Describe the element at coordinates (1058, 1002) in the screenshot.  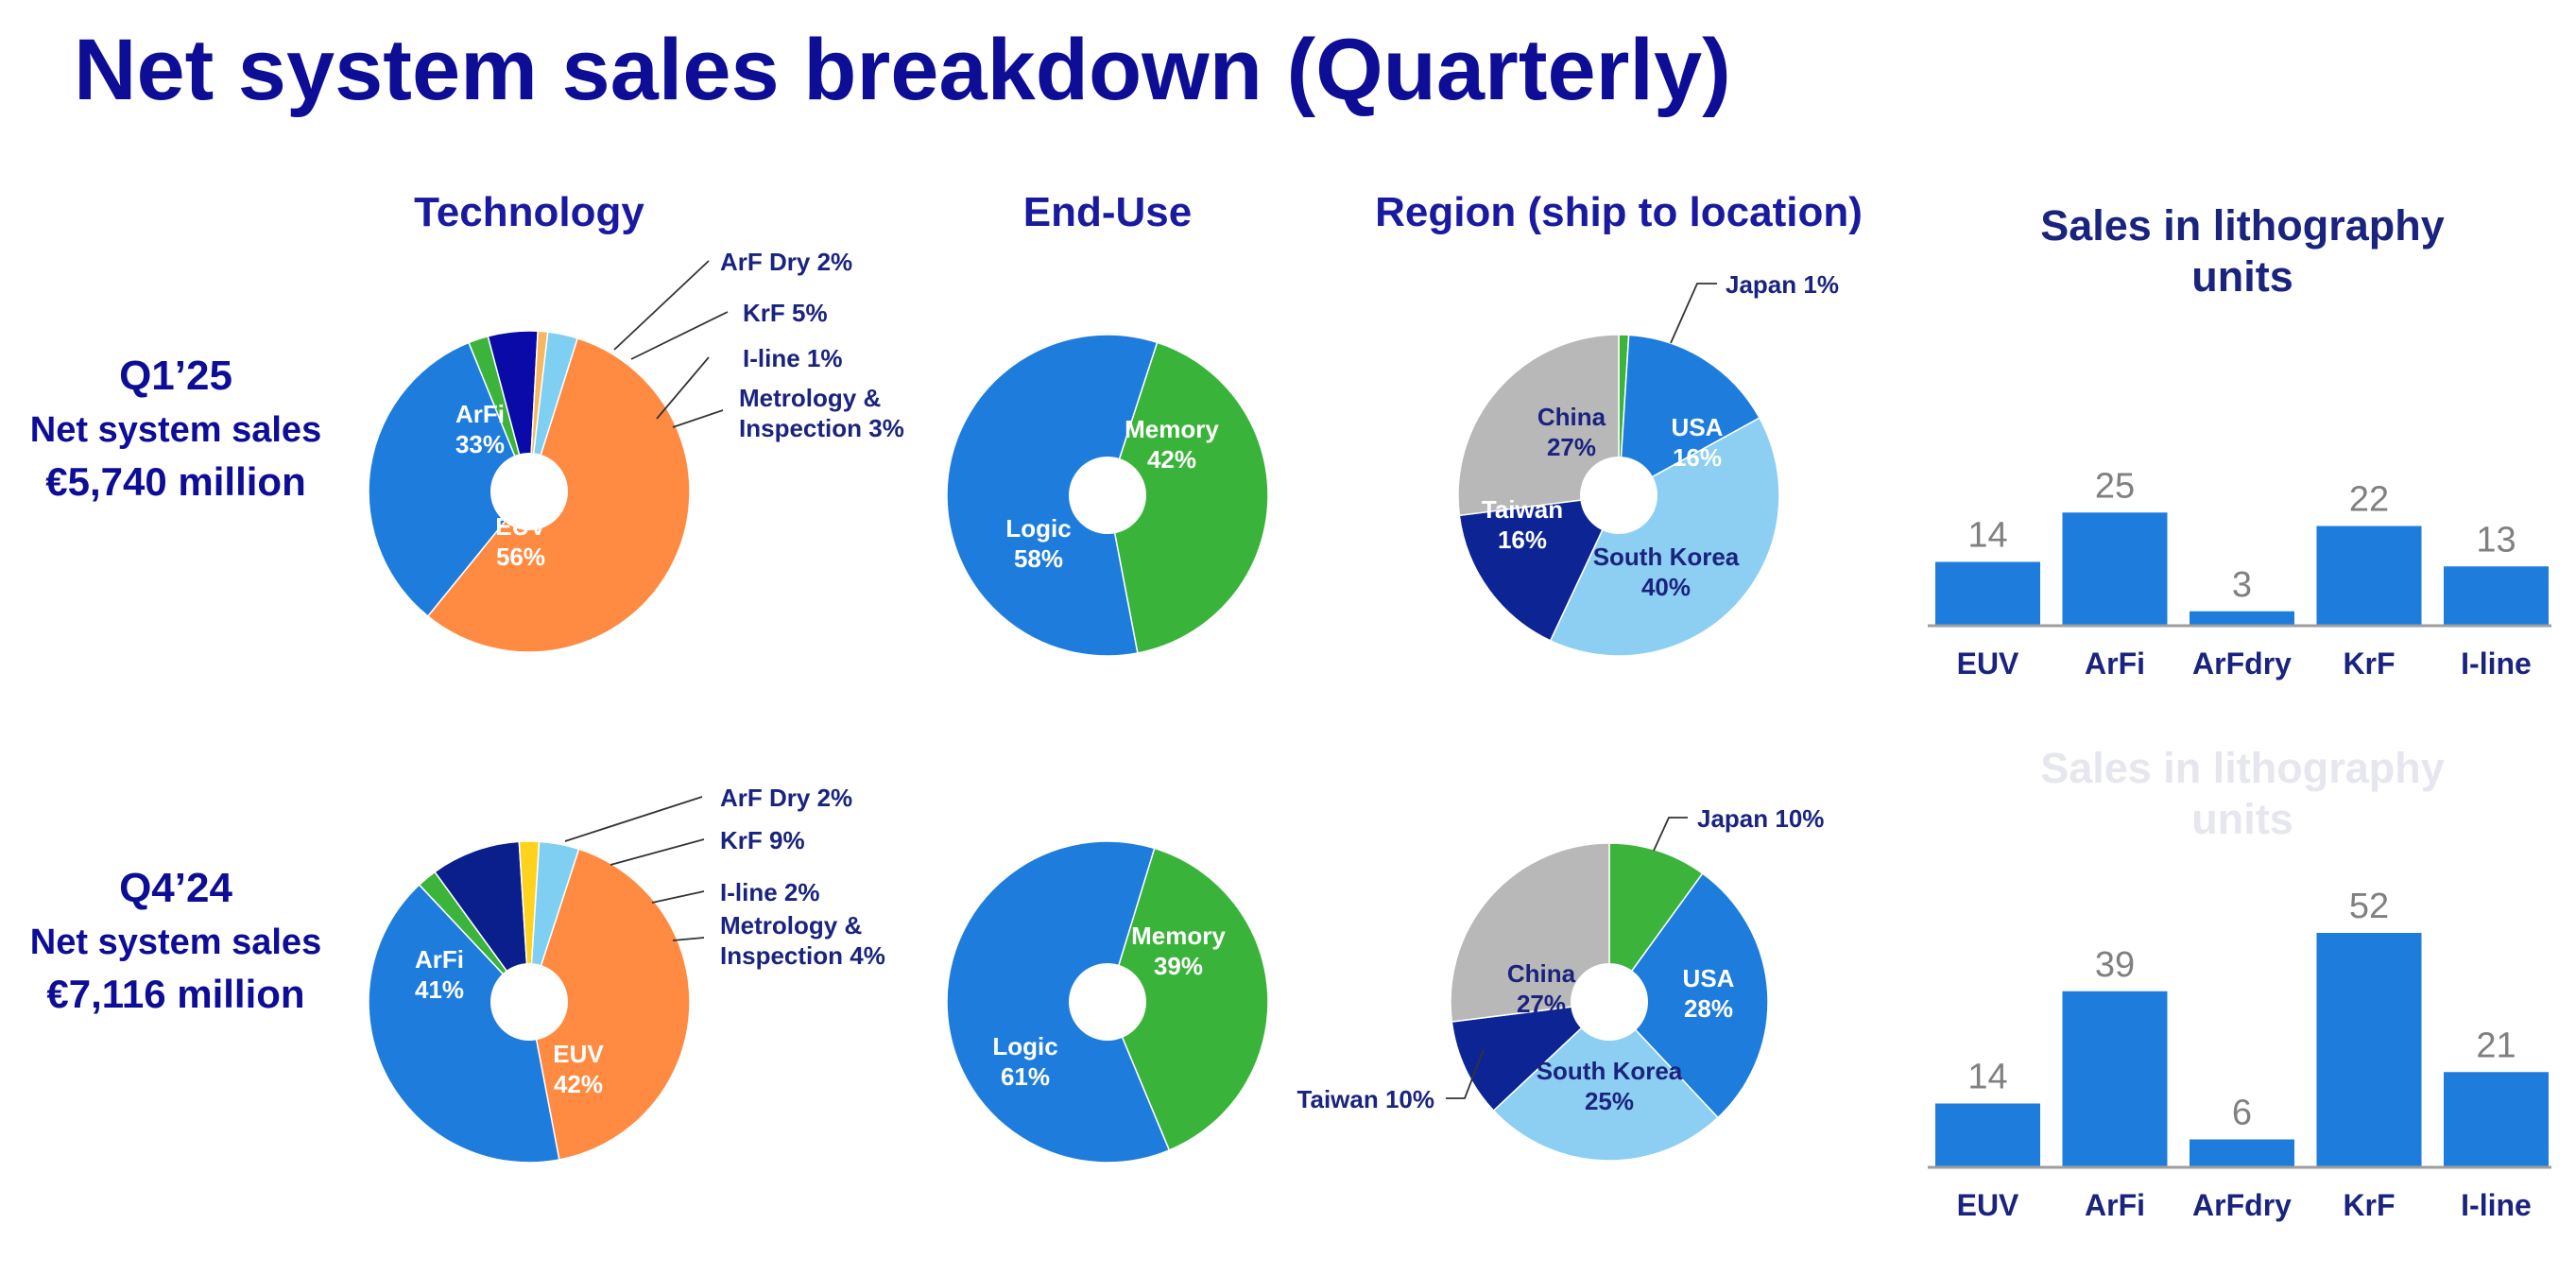
I see `pie-slice-logic` at that location.